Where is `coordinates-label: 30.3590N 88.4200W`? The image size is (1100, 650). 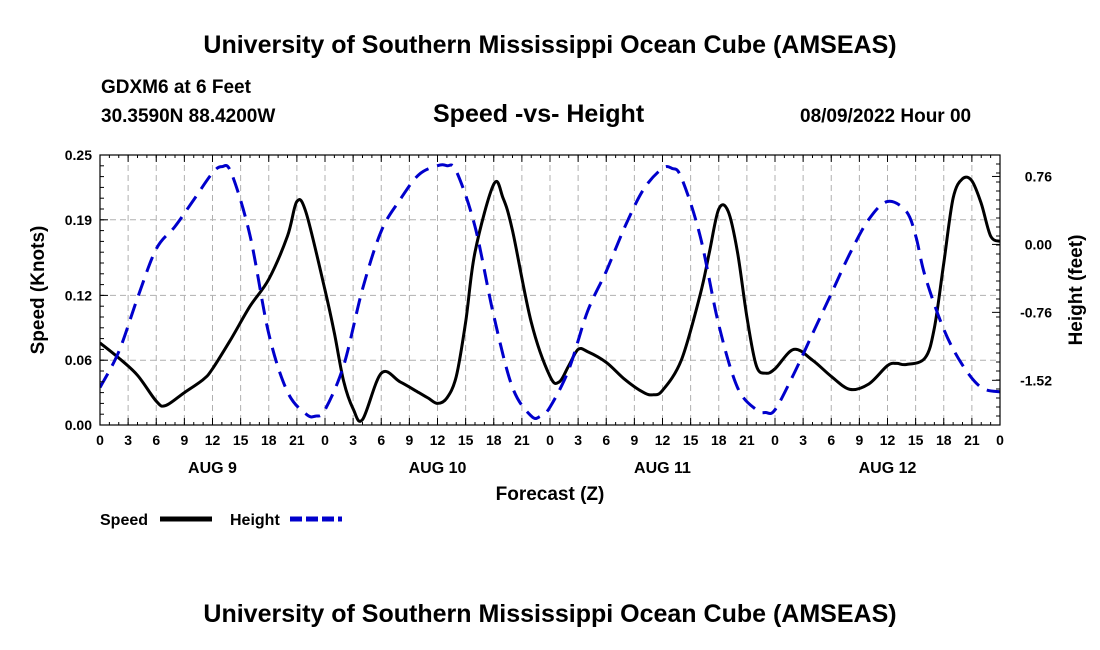 coordinates-label: 30.3590N 88.4200W is located at coordinates (188, 116).